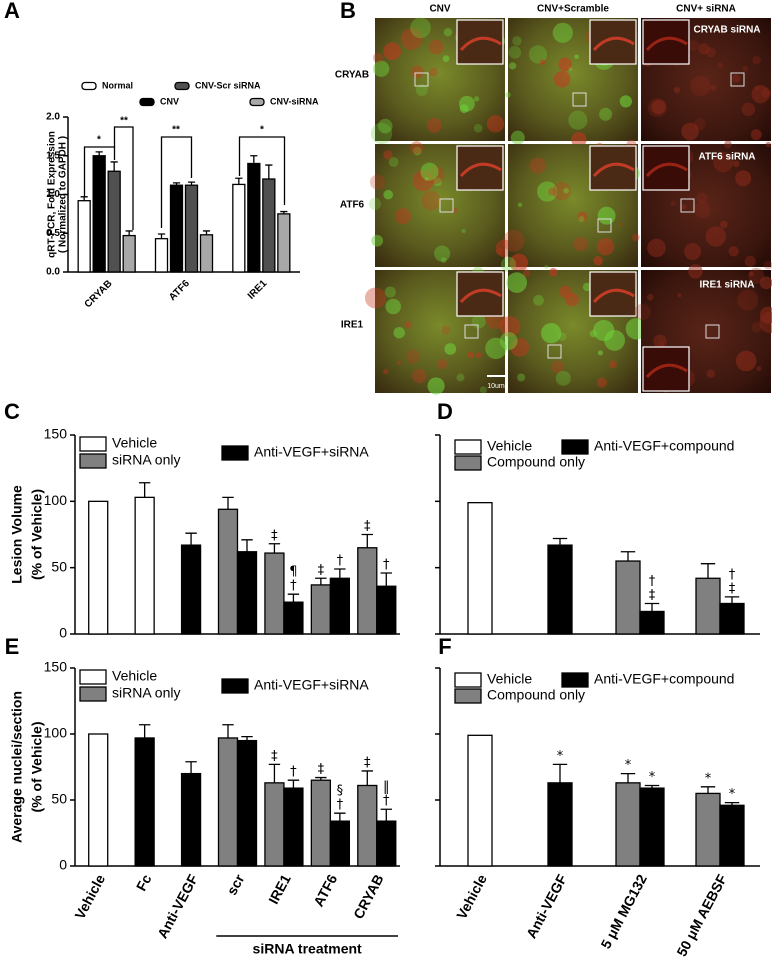  What do you see at coordinates (123, 178) in the screenshot?
I see `significance-bracket` at bounding box center [123, 178].